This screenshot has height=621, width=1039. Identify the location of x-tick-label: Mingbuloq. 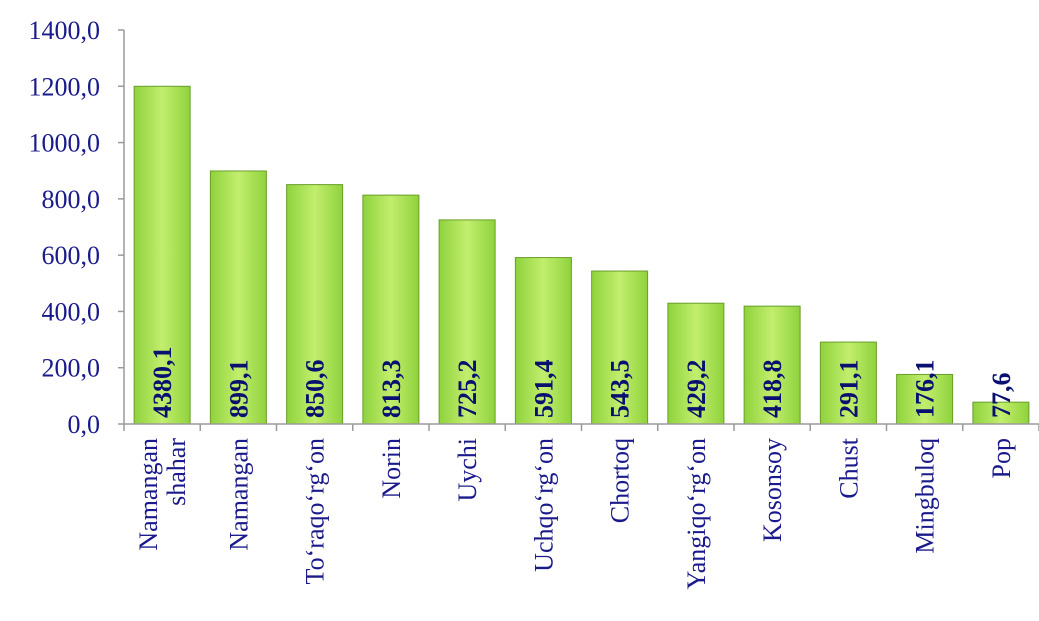
(925, 496).